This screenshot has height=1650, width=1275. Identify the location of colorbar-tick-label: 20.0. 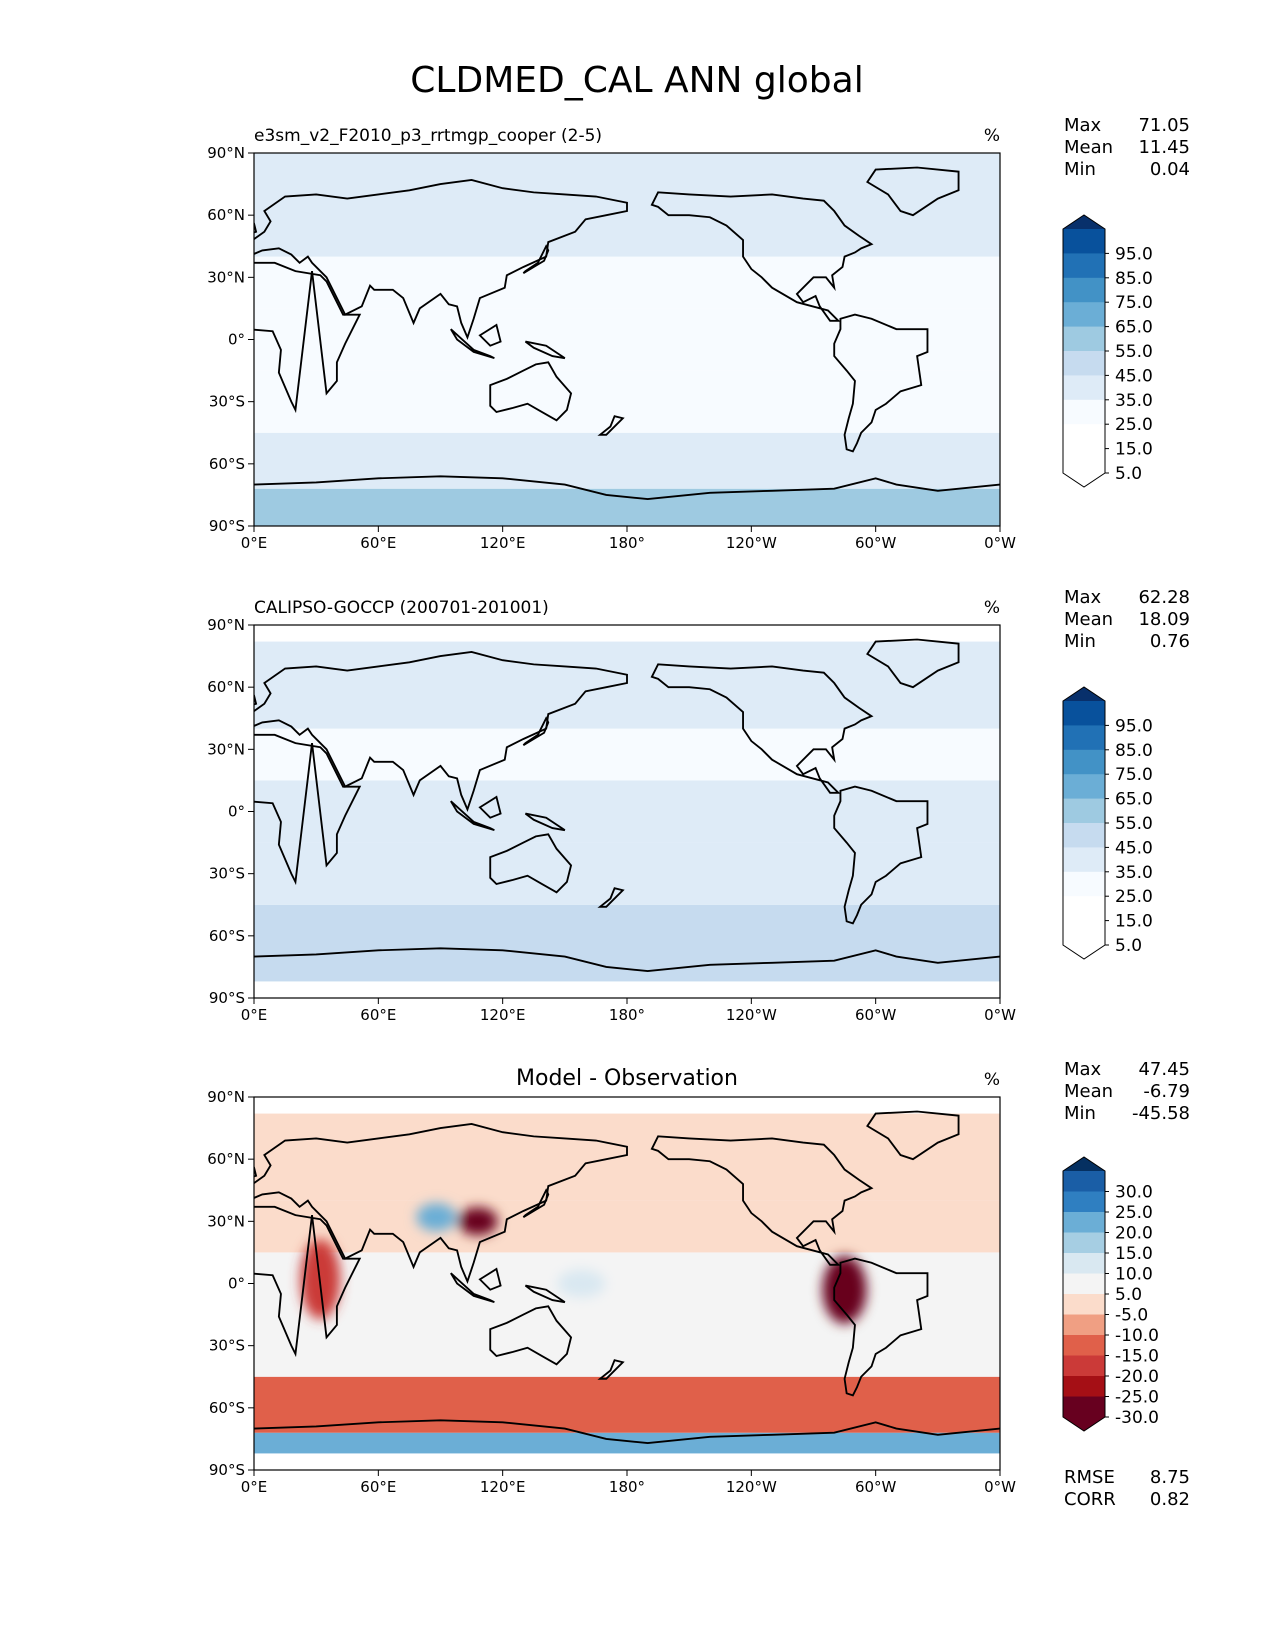
(1134, 1234).